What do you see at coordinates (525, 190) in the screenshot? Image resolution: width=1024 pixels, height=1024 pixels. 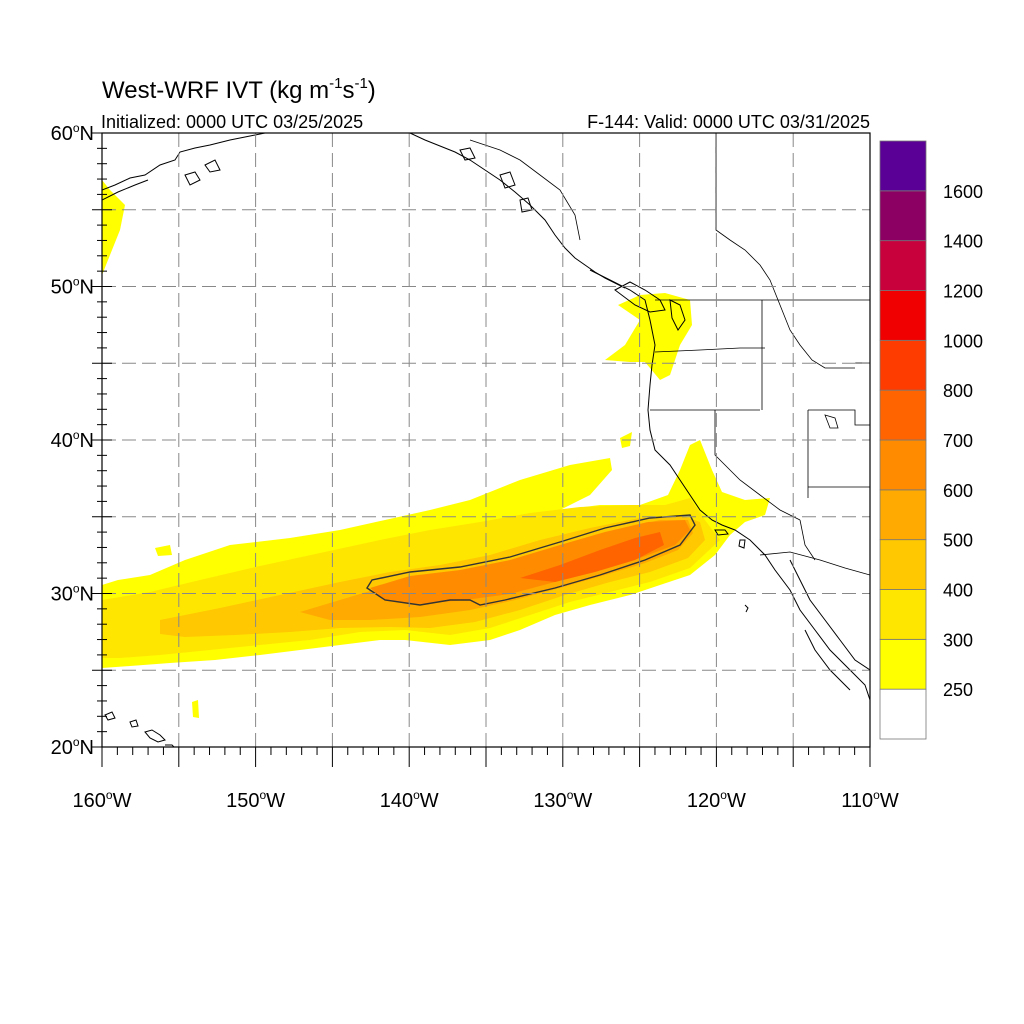 I see `border-alaska-canada` at bounding box center [525, 190].